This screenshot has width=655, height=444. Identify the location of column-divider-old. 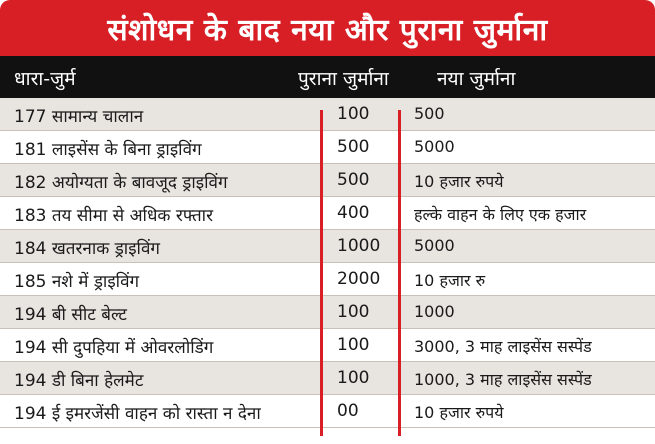
(321, 273).